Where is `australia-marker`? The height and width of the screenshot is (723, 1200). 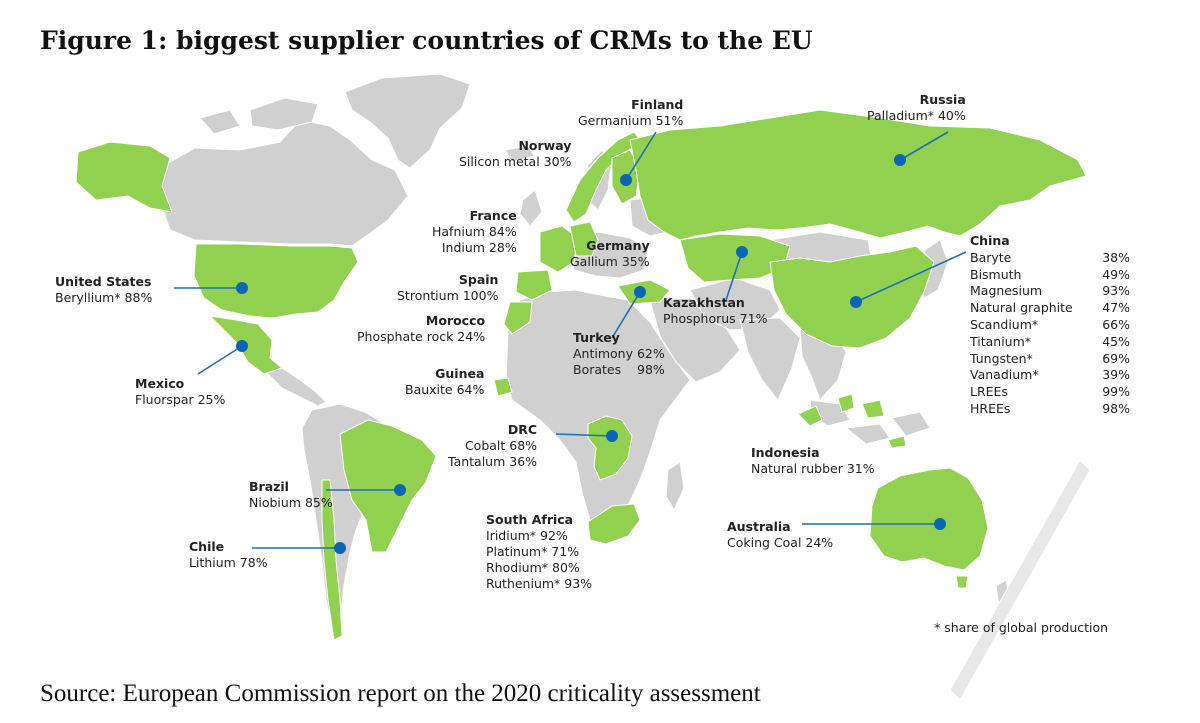
australia-marker is located at coordinates (940, 524).